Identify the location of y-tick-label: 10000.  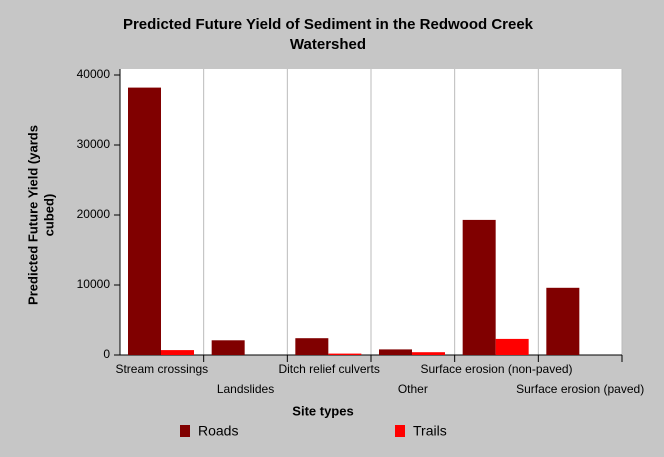
(94, 284).